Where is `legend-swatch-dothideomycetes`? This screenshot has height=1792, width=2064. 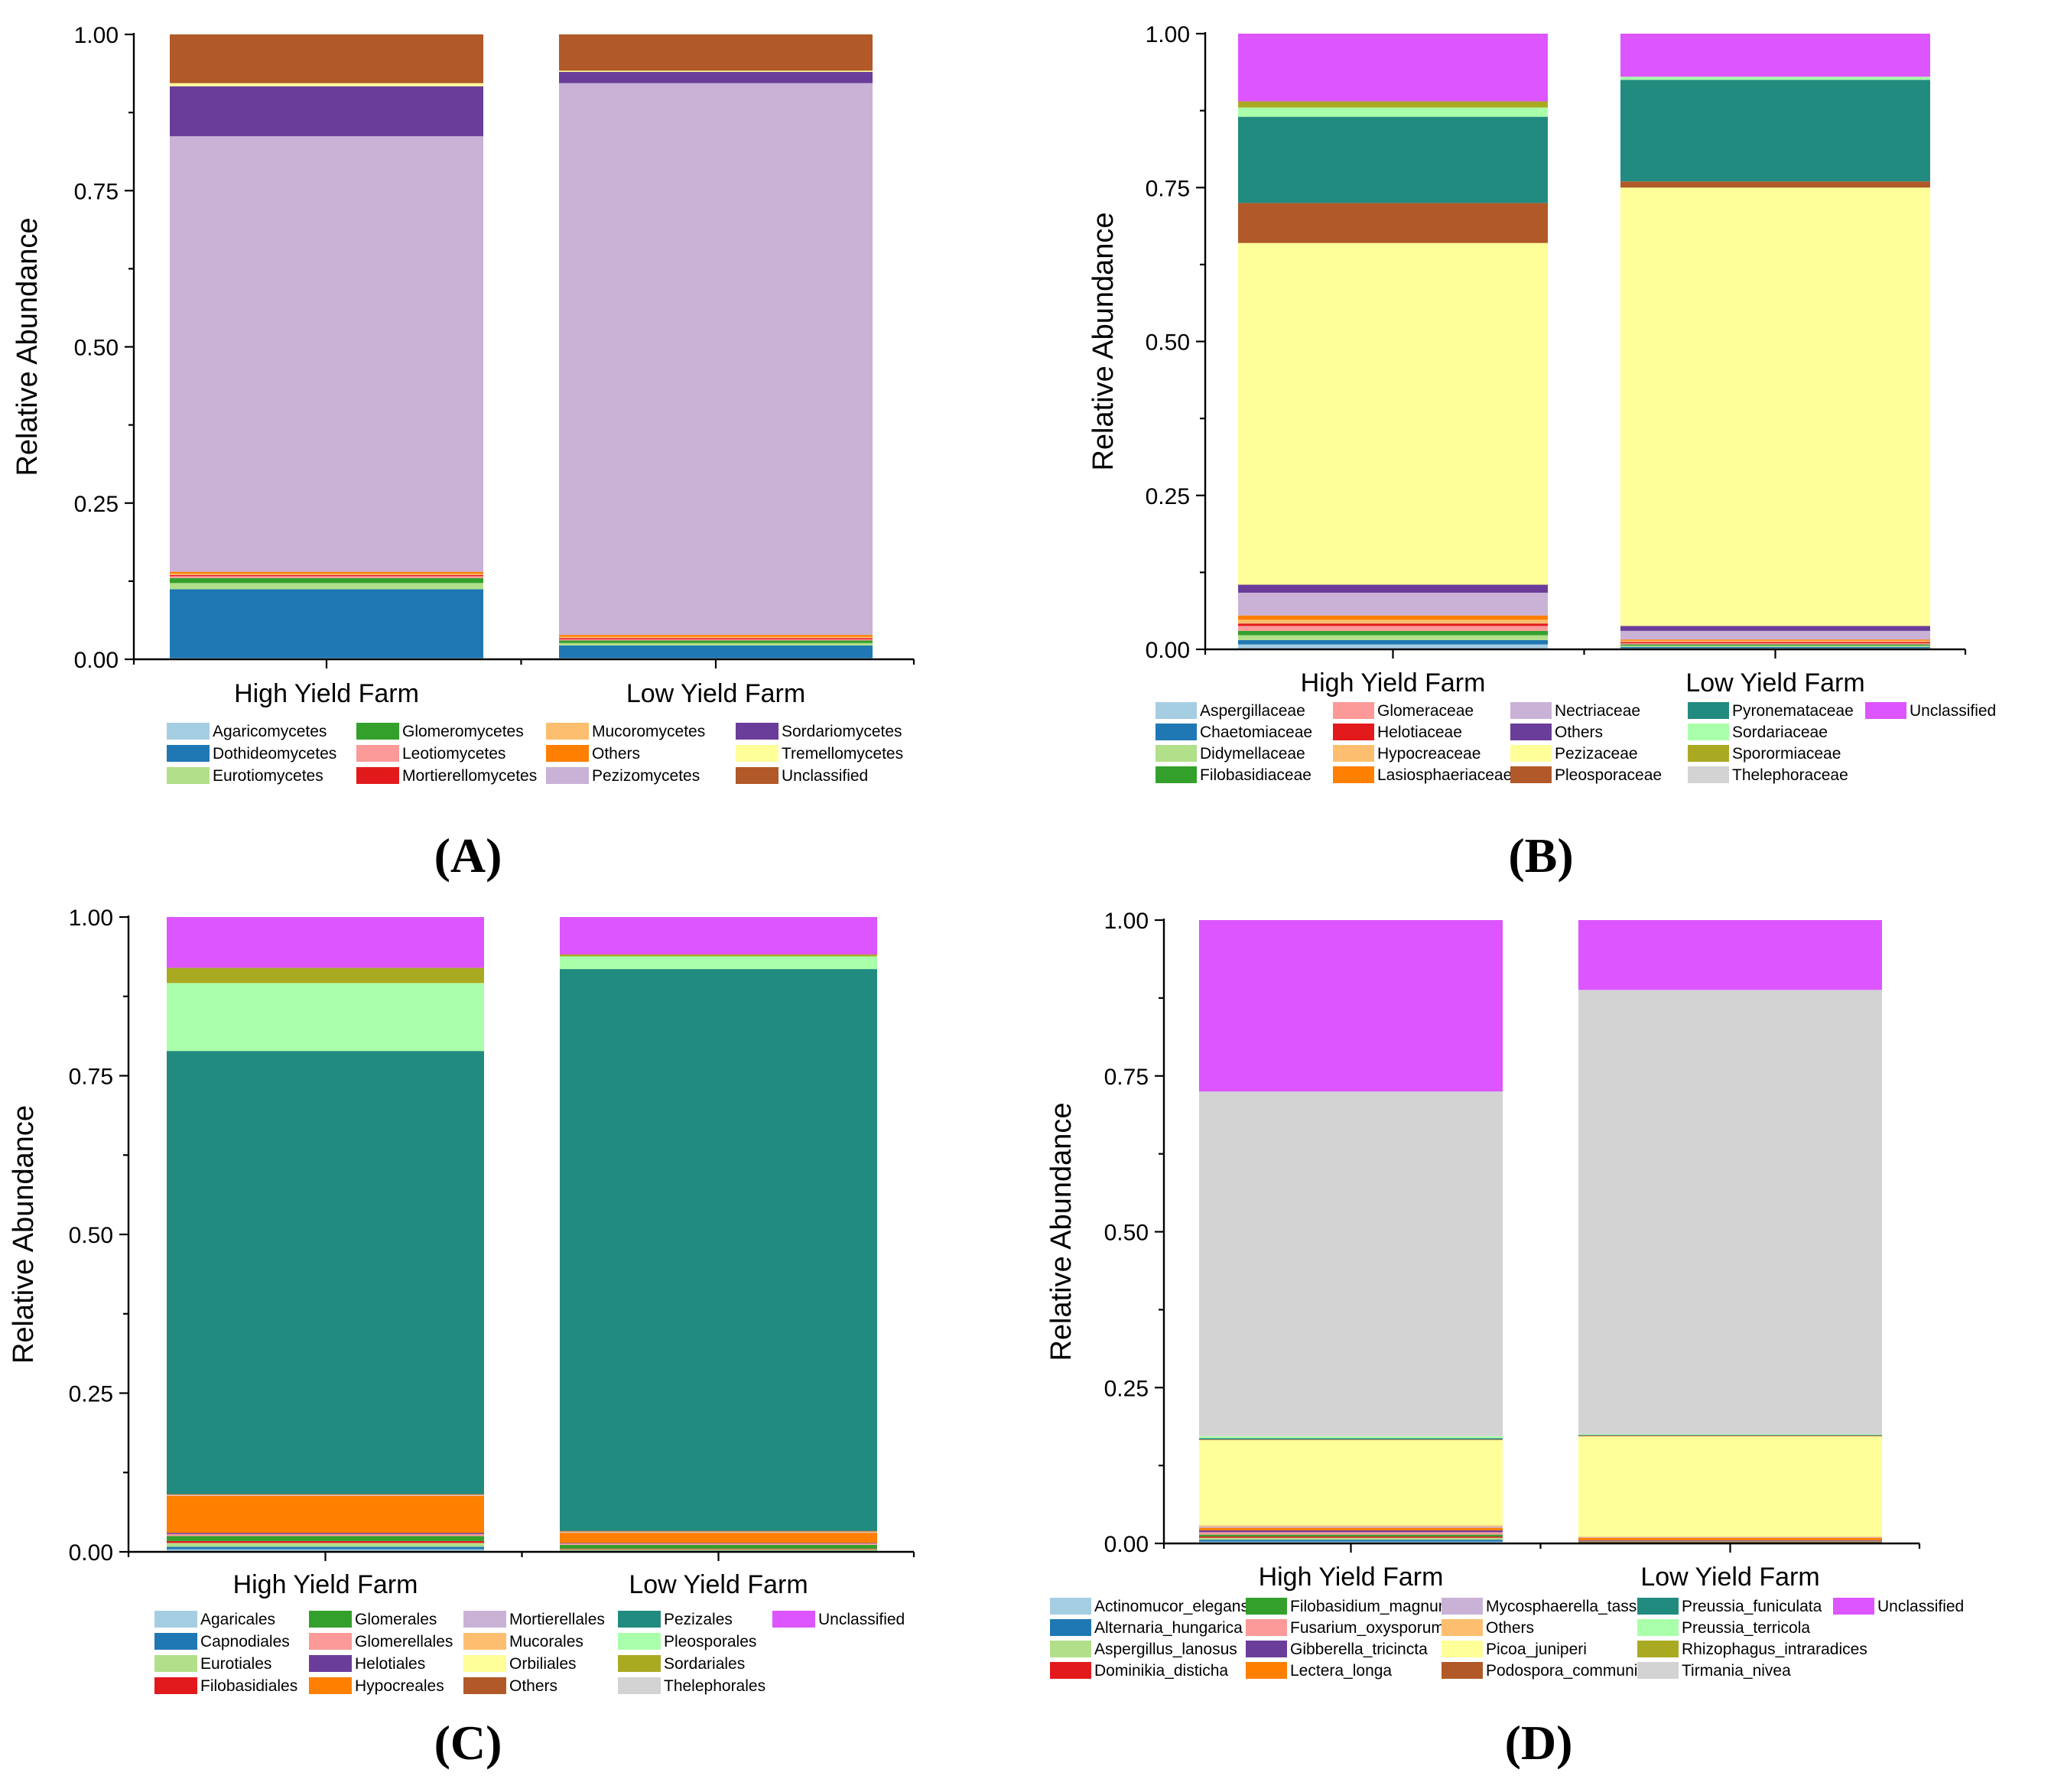
legend-swatch-dothideomycetes is located at coordinates (188, 753).